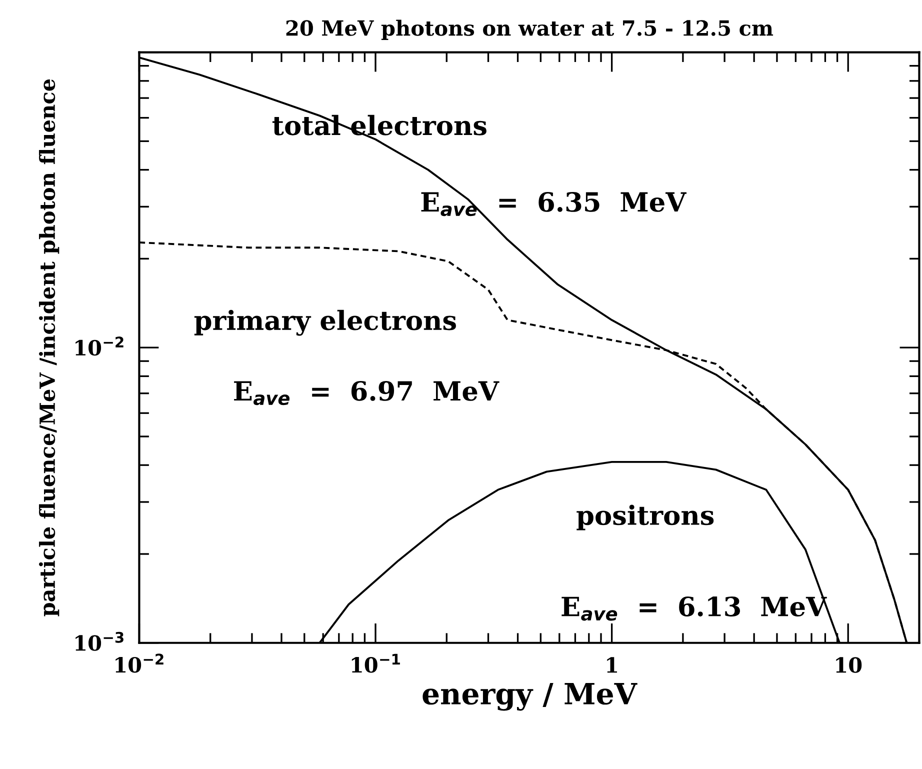  Describe the element at coordinates (376, 663) in the screenshot. I see `x-tick-label: 10$^{−1}$` at that location.